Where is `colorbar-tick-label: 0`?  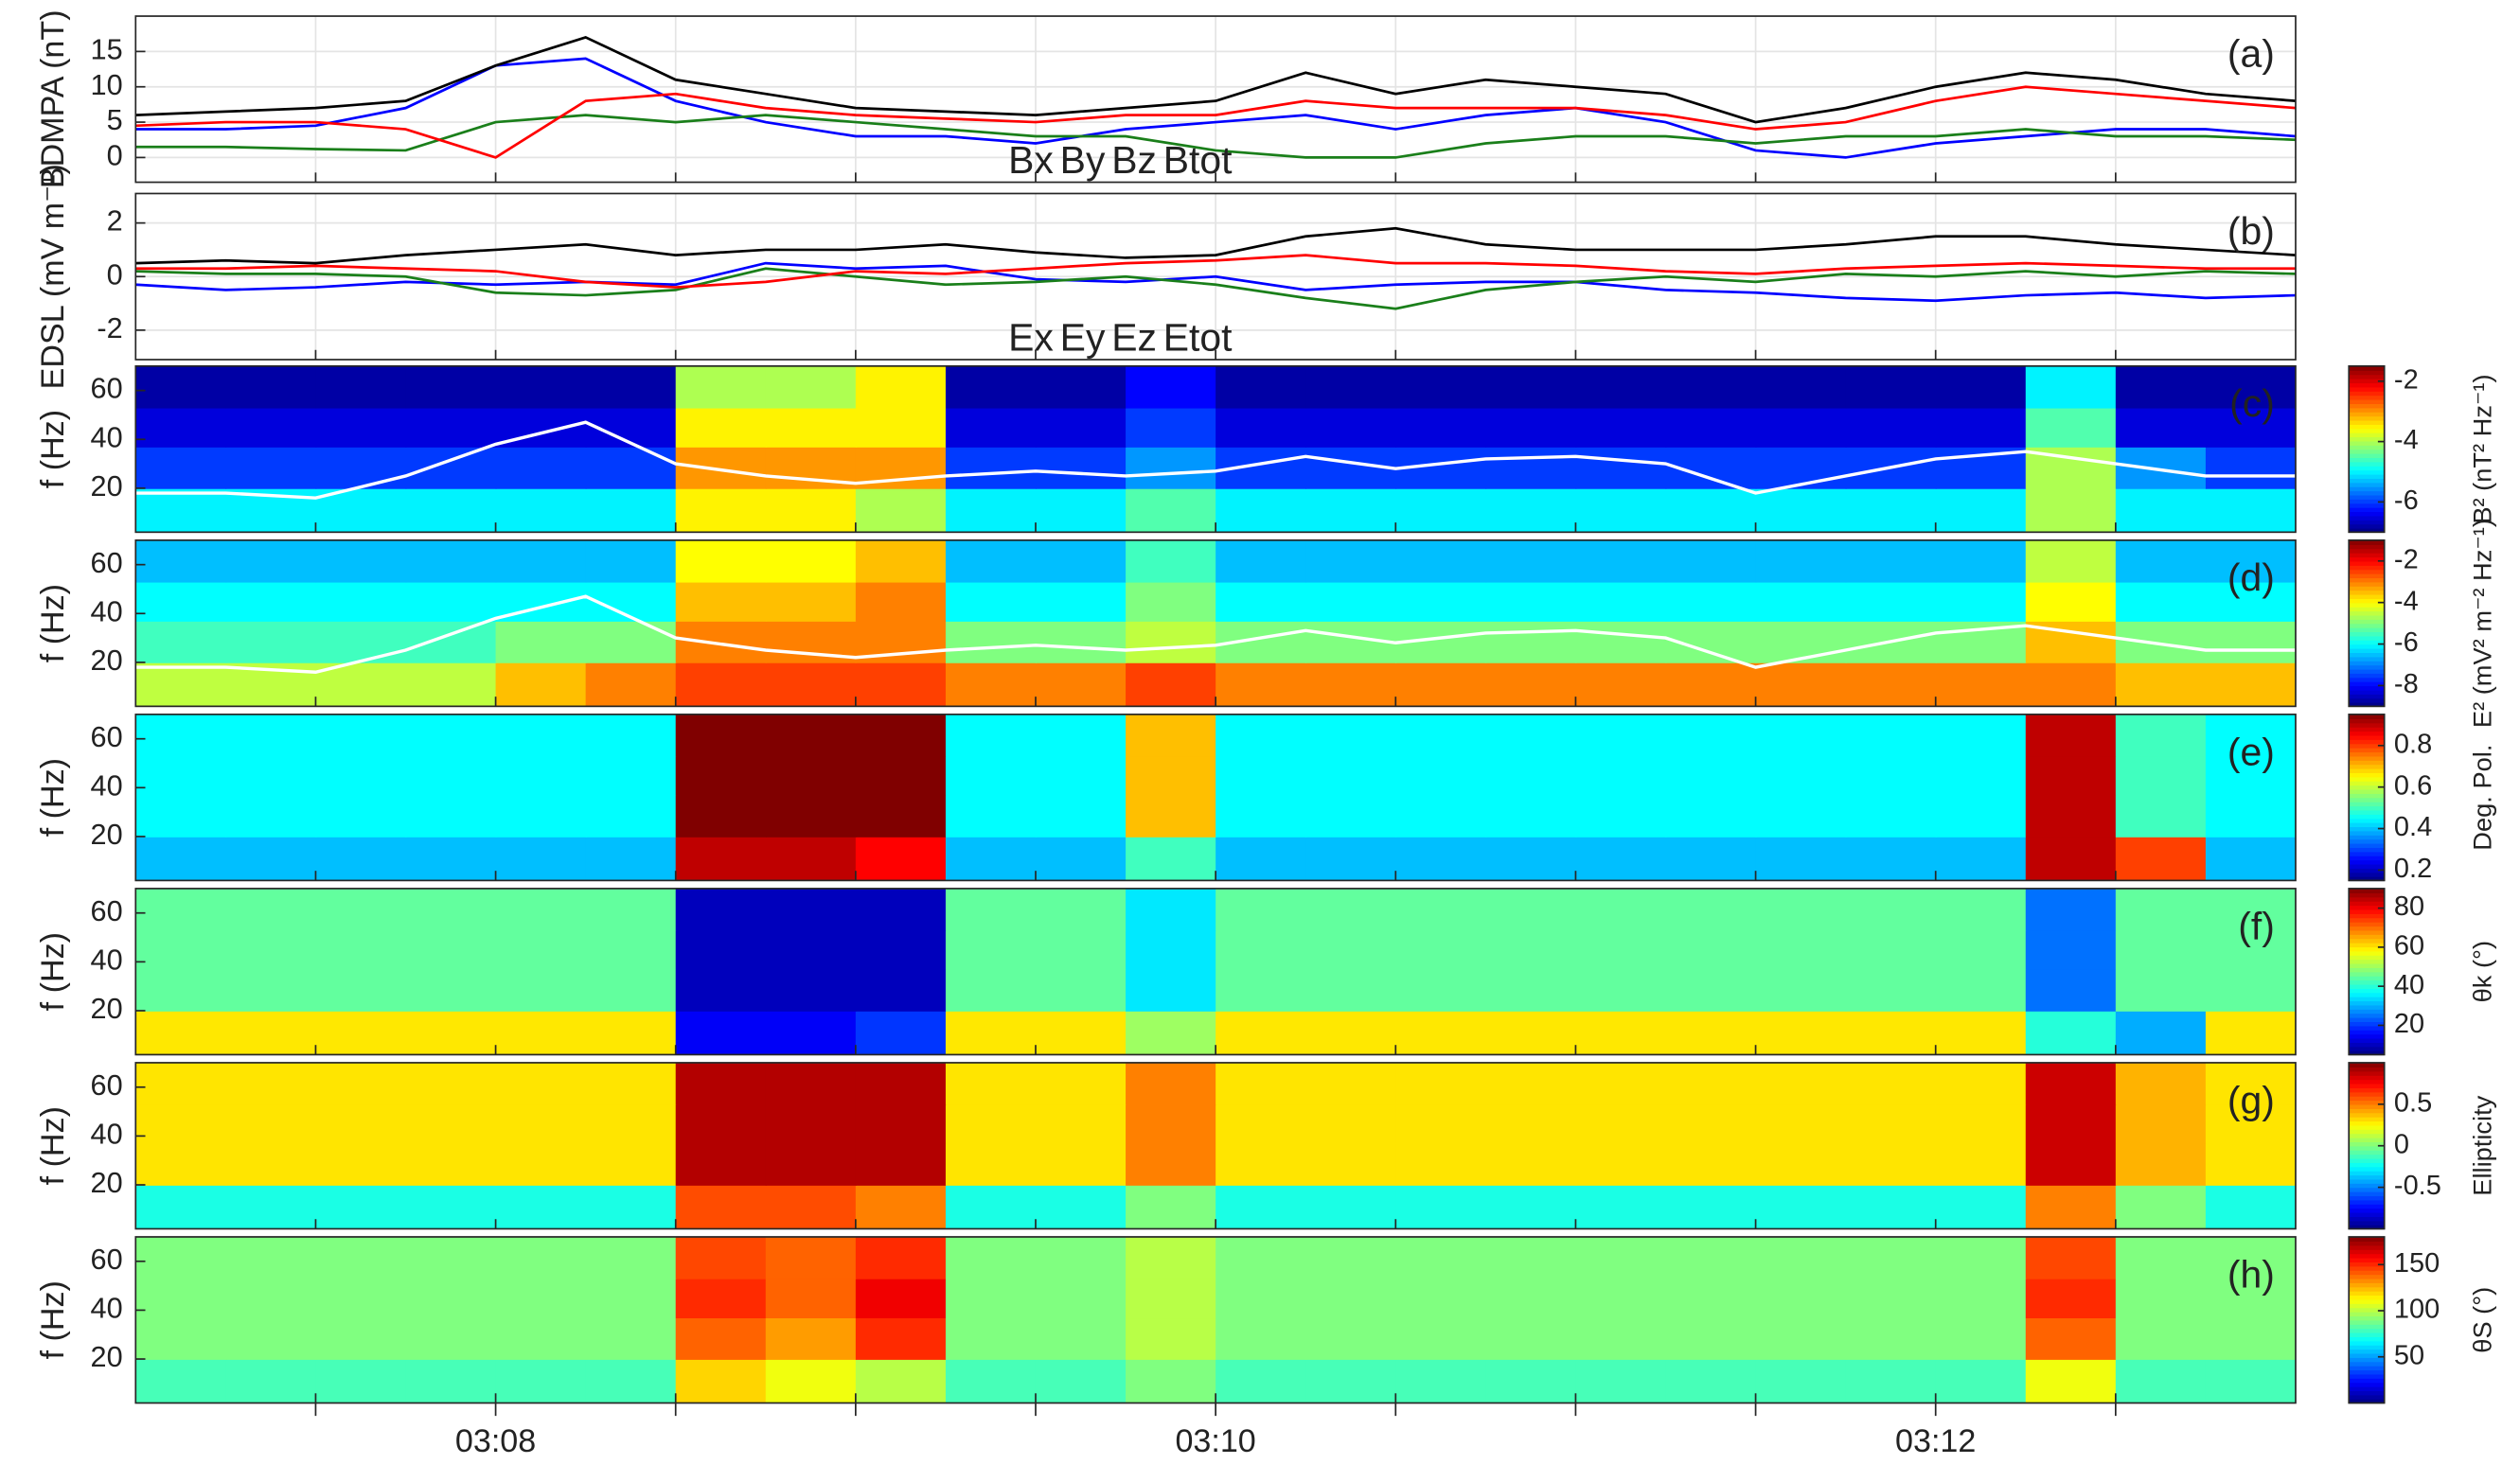
colorbar-tick-label: 0 is located at coordinates (2401, 1144).